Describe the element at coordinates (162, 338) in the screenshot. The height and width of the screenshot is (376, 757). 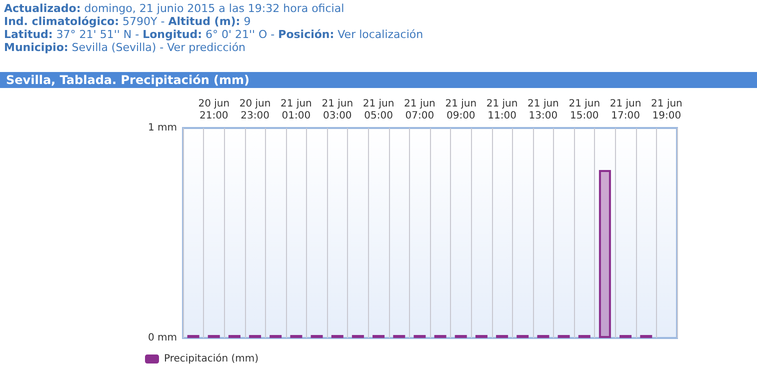
I see `y-tick-label: 0 mm` at that location.